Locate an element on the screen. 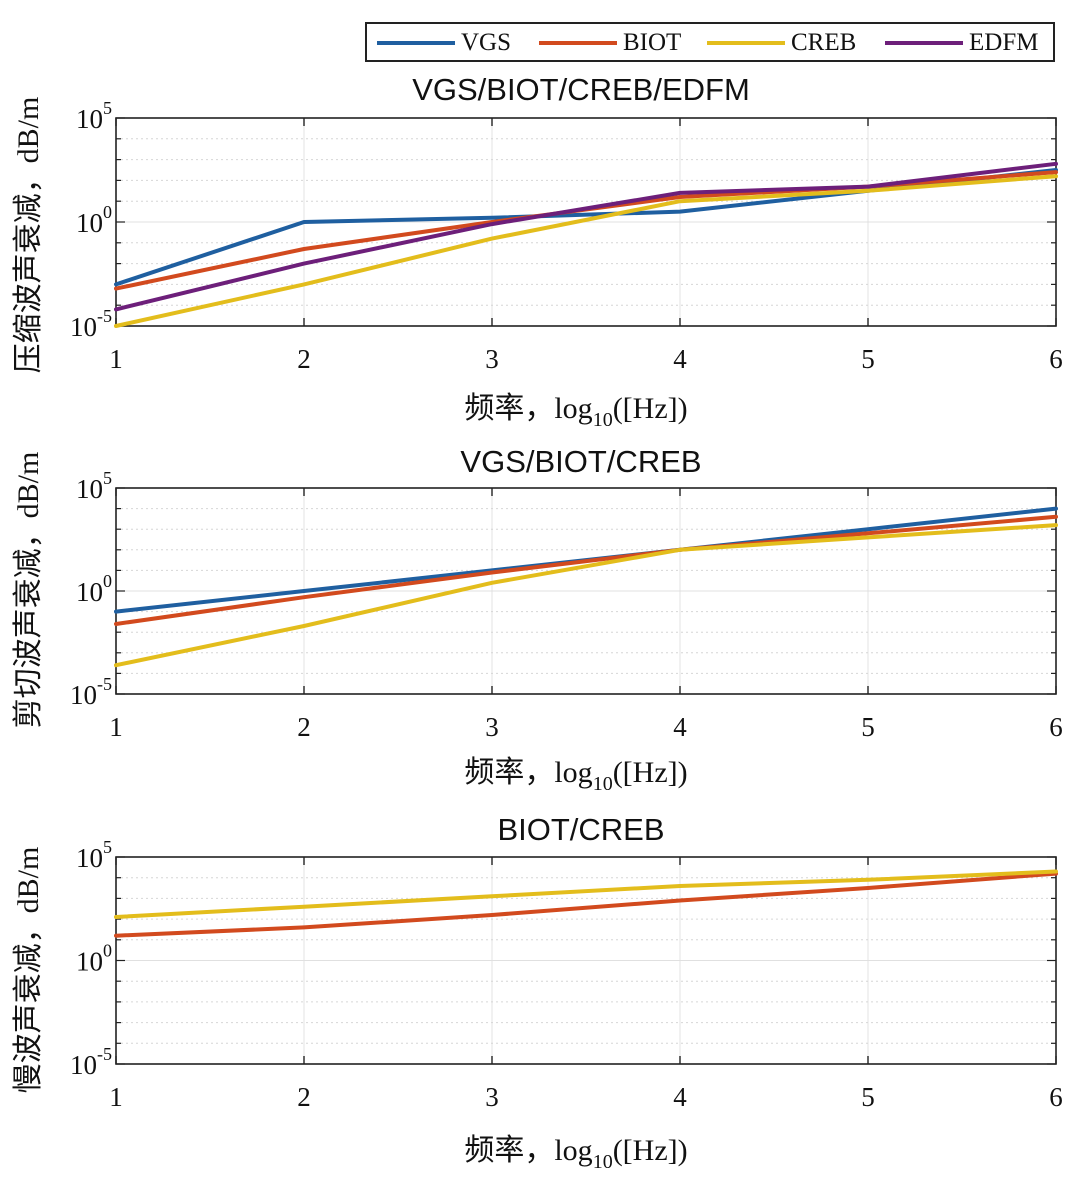 The height and width of the screenshot is (1181, 1080). chart-title: VGS/BIOT/CREB/EDFM is located at coordinates (581, 89).